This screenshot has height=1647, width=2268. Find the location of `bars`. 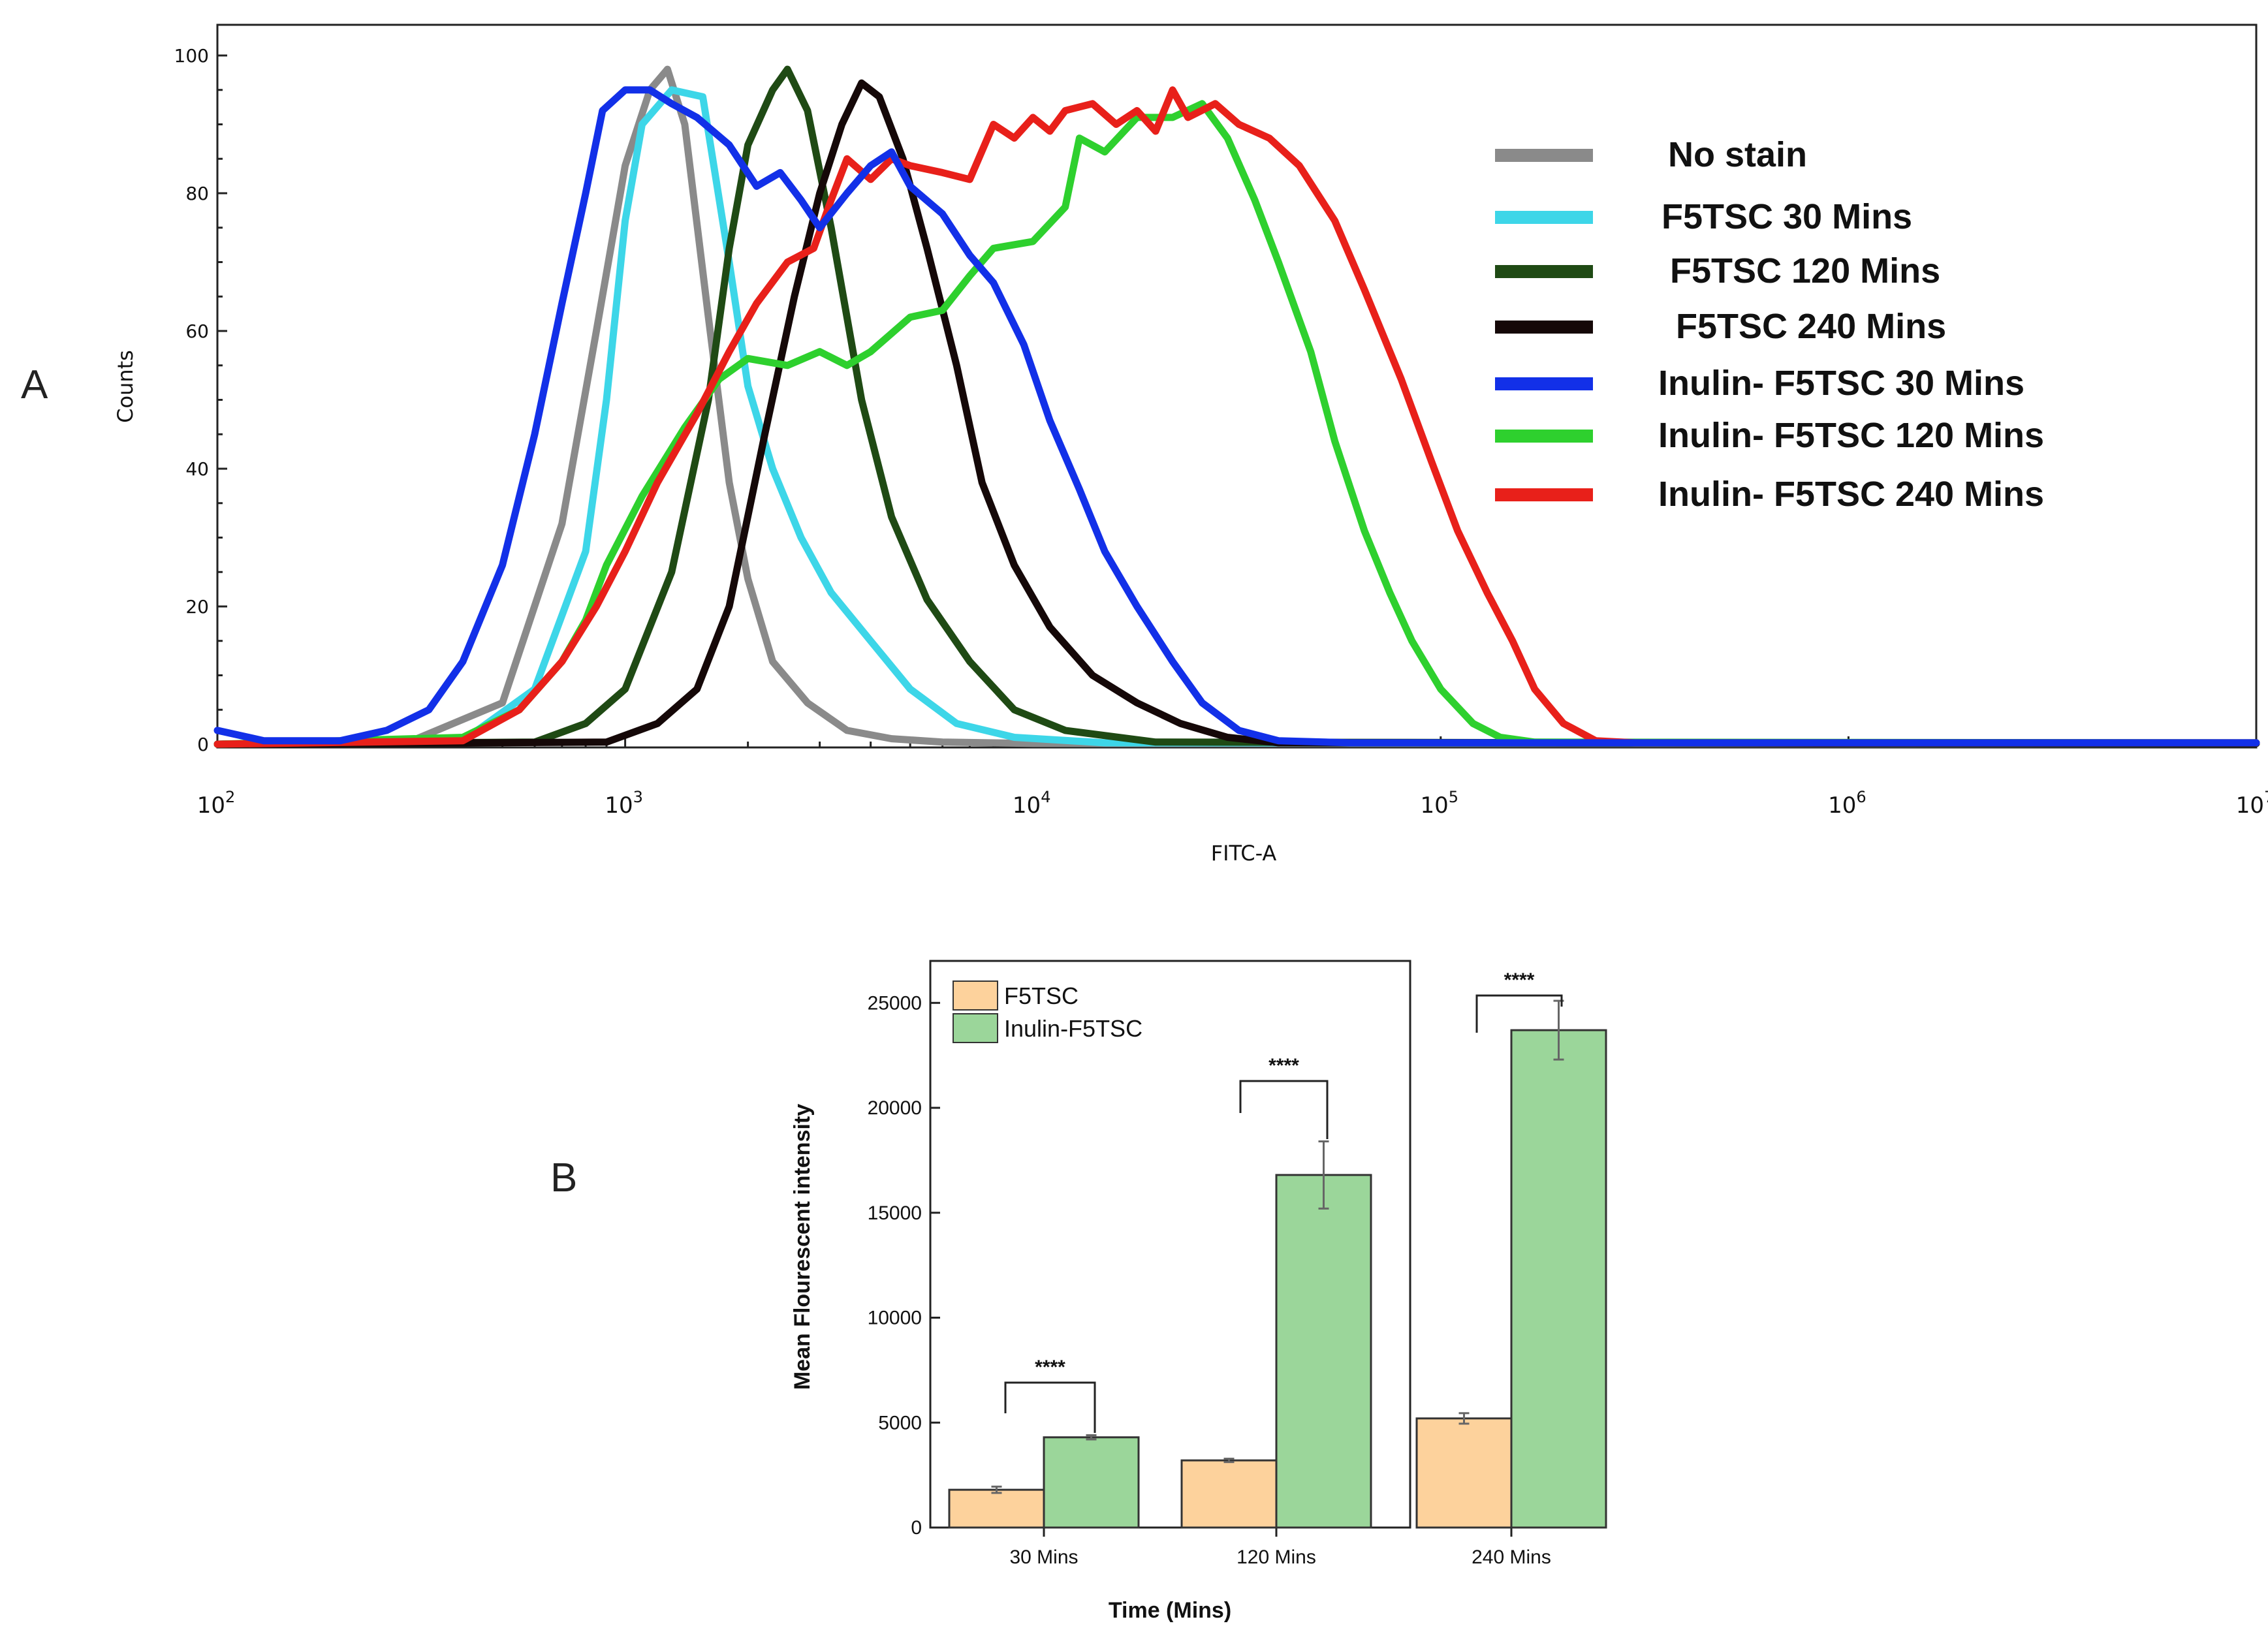

bars is located at coordinates (1277, 1279).